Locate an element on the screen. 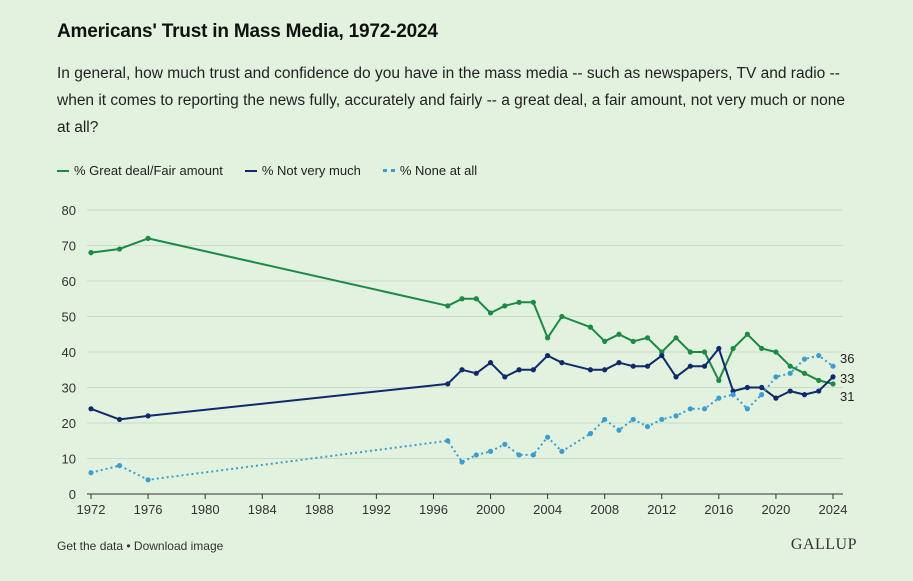  x-tick-label: 1988 is located at coordinates (319, 509).